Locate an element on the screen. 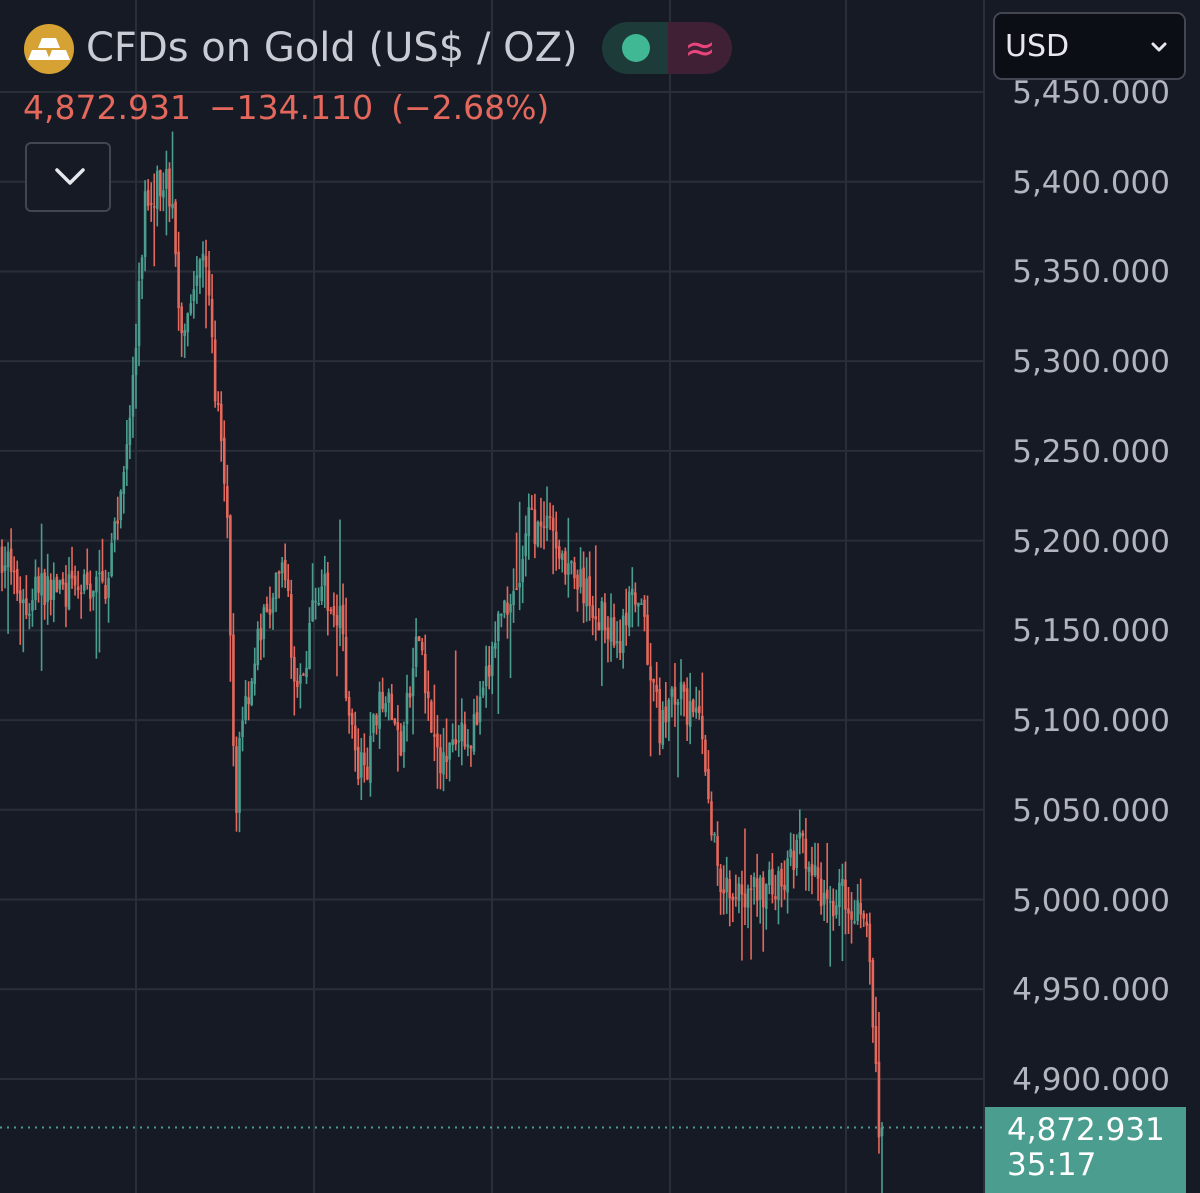  price-axis-tick: 5,100.000 is located at coordinates (1091, 721).